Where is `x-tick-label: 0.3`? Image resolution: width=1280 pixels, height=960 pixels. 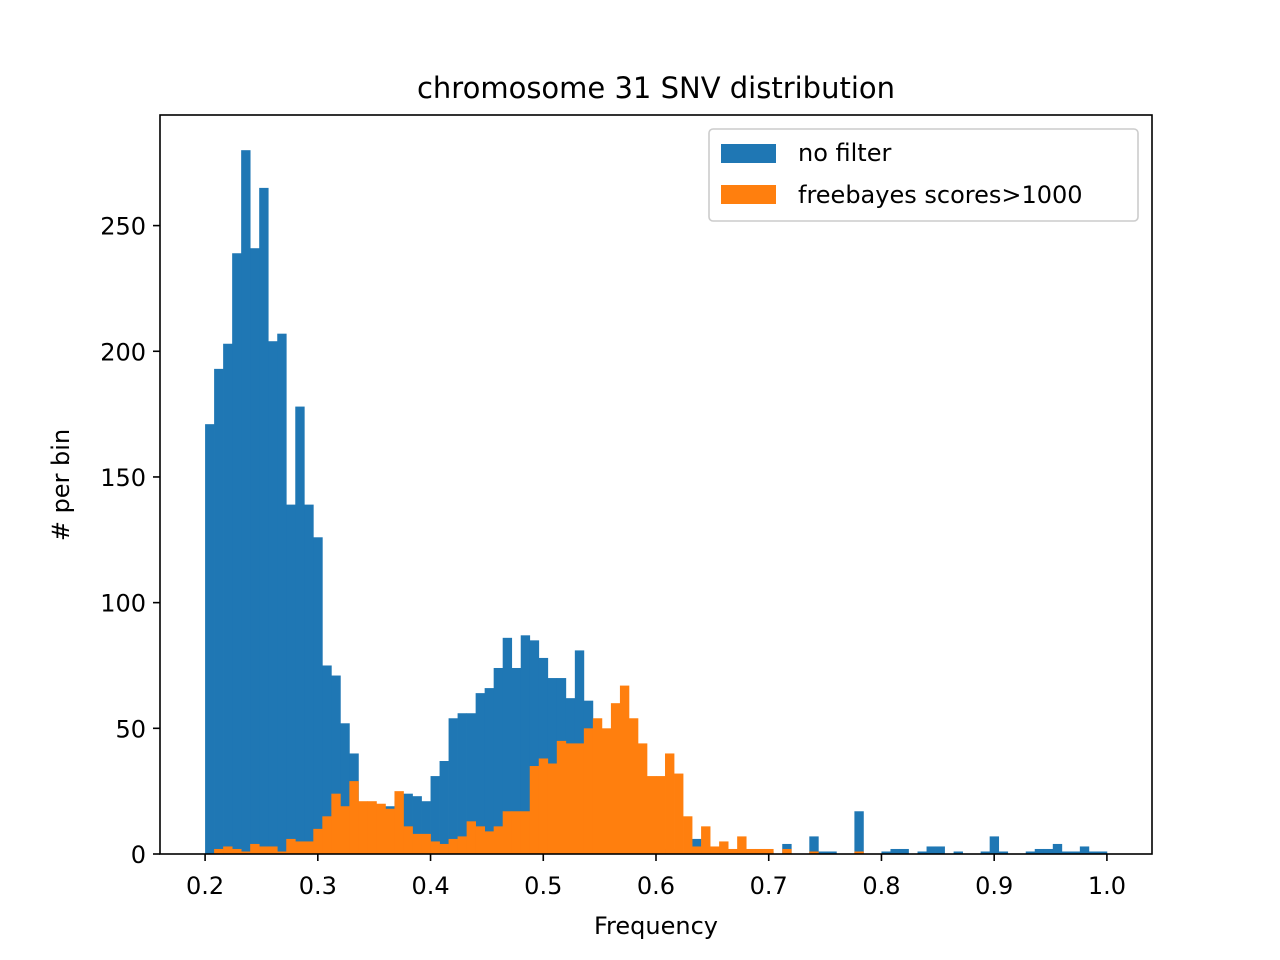
x-tick-label: 0.3 is located at coordinates (318, 886).